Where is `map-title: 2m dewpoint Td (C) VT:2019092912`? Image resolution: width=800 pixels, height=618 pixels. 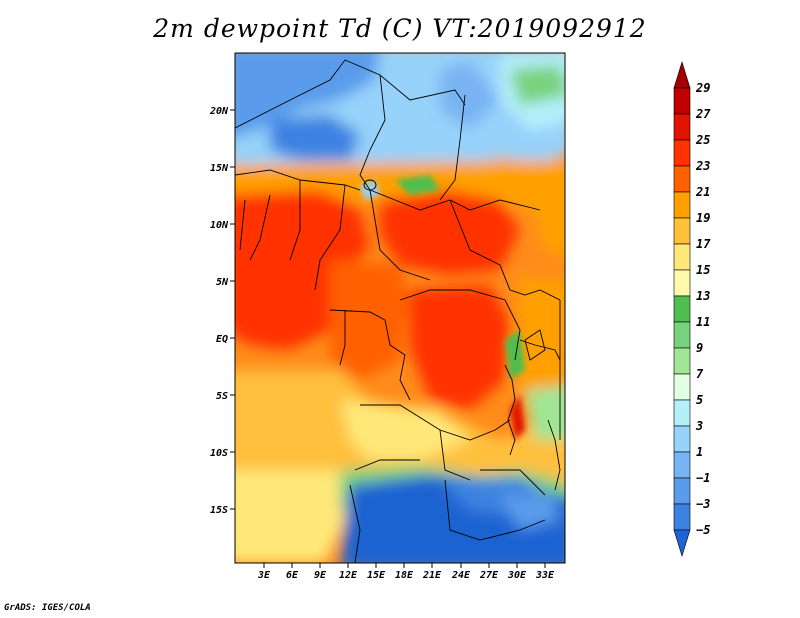
map-title: 2m dewpoint Td (C) VT:2019092912 is located at coordinates (400, 28).